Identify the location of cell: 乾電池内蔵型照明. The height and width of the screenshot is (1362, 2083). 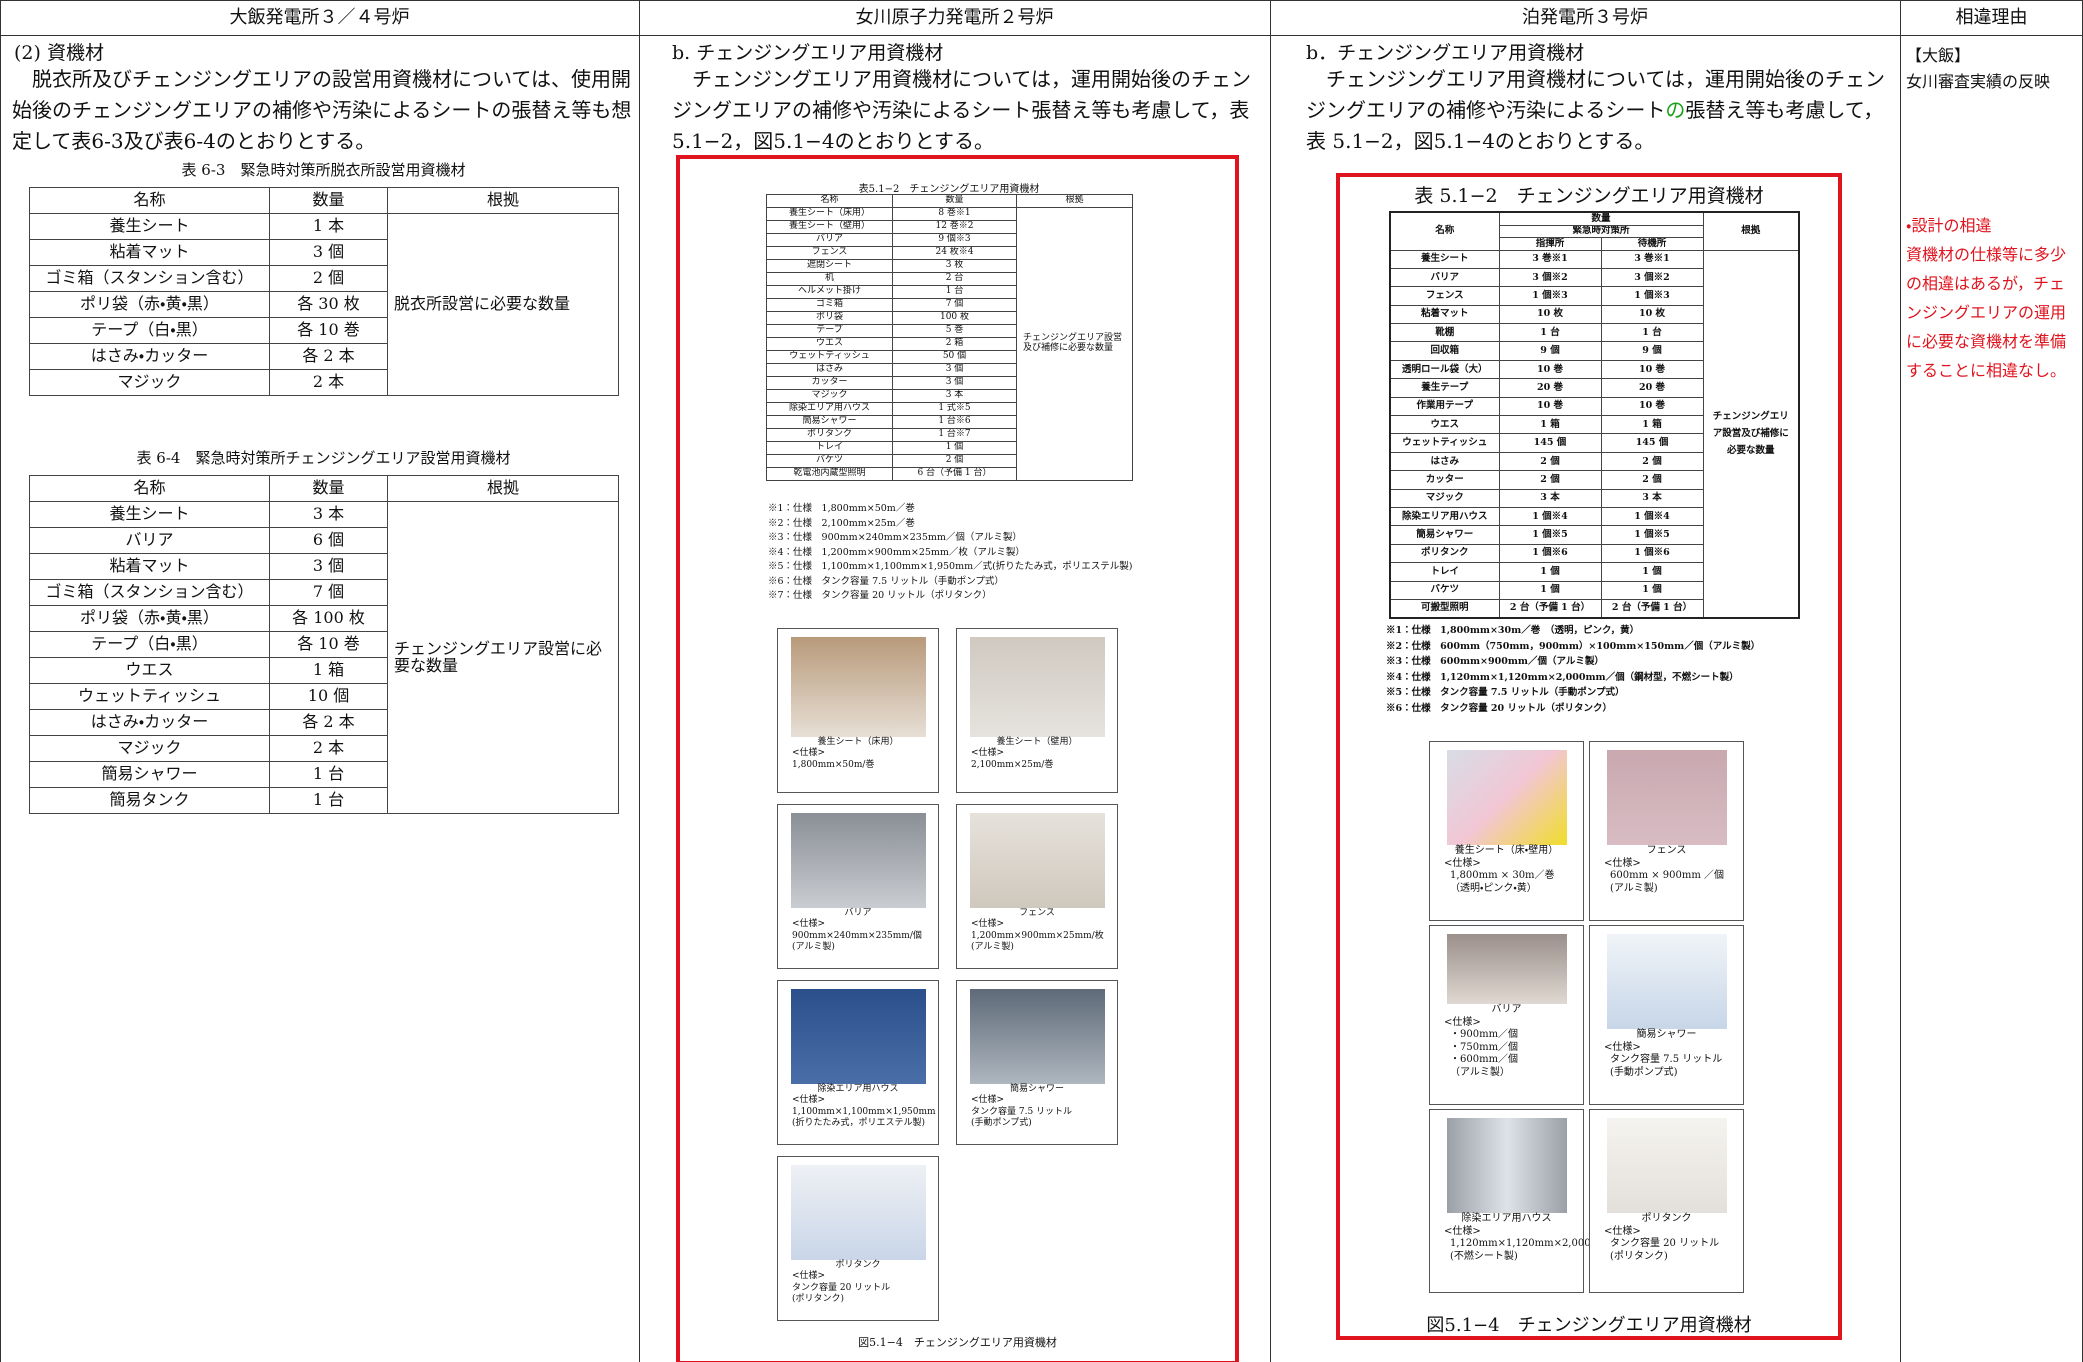
(829, 473).